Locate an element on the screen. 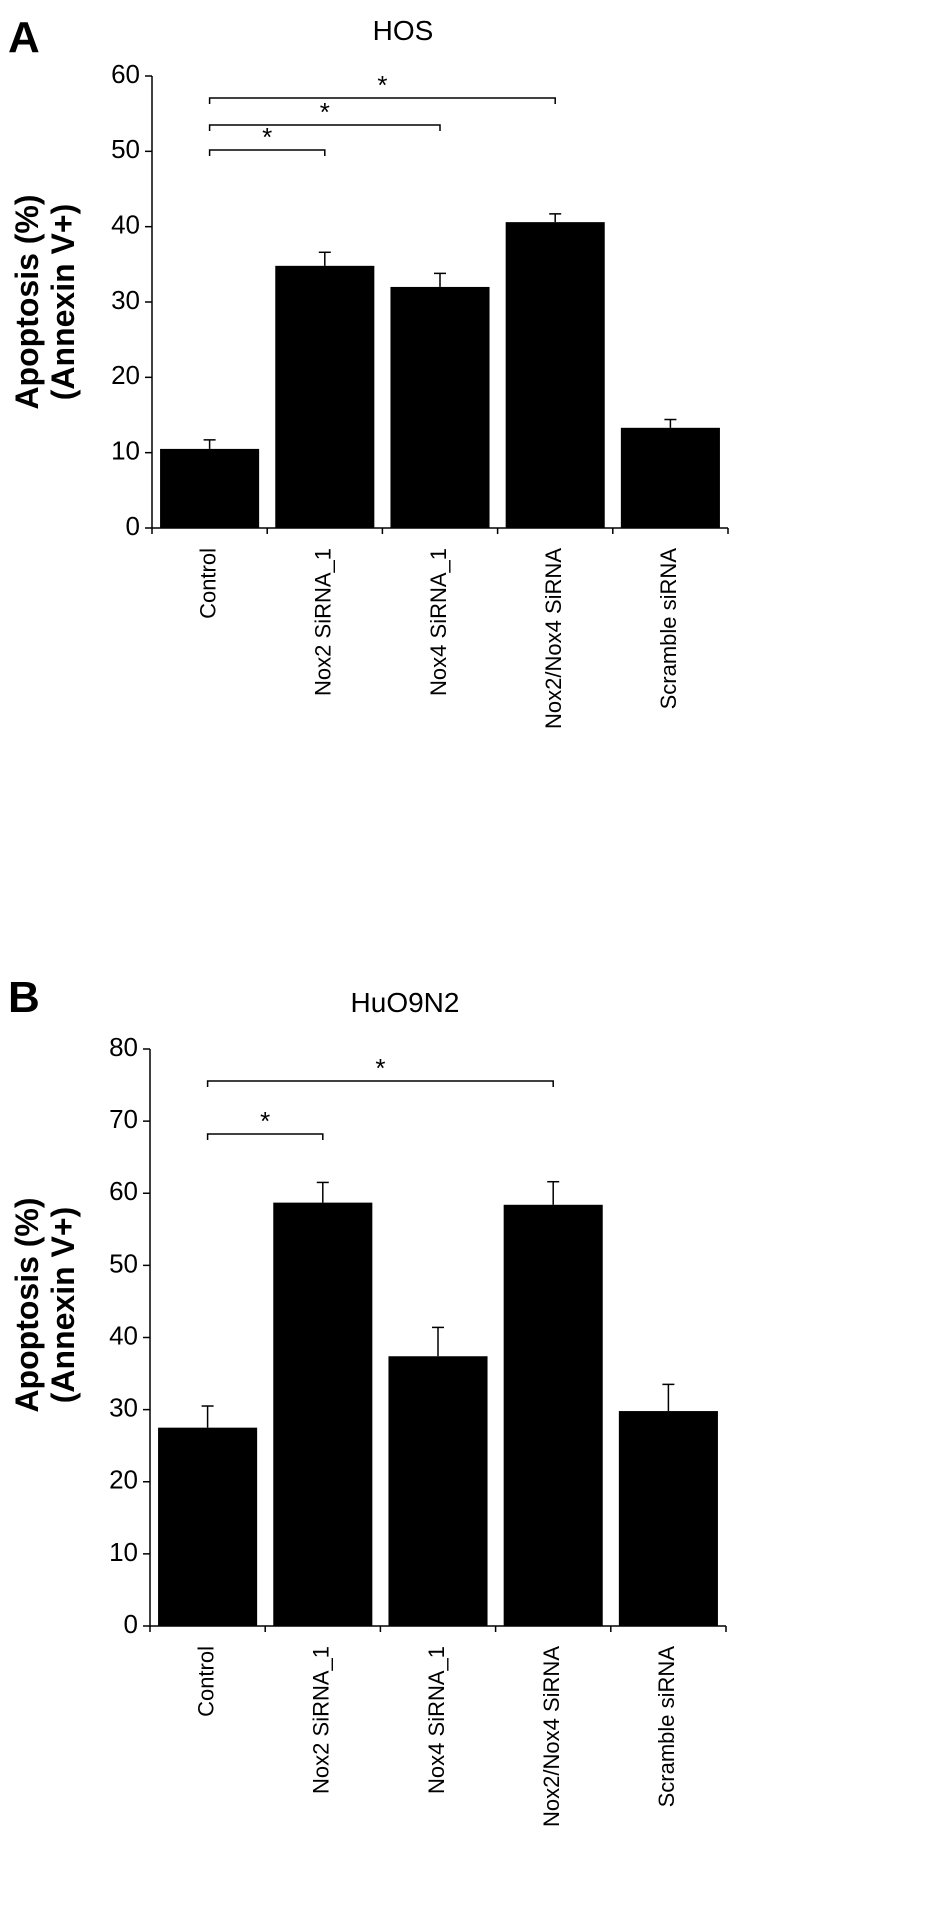 The width and height of the screenshot is (945, 1918). category-label-b: Nox4 SiRNA_1 is located at coordinates (436, 1720).